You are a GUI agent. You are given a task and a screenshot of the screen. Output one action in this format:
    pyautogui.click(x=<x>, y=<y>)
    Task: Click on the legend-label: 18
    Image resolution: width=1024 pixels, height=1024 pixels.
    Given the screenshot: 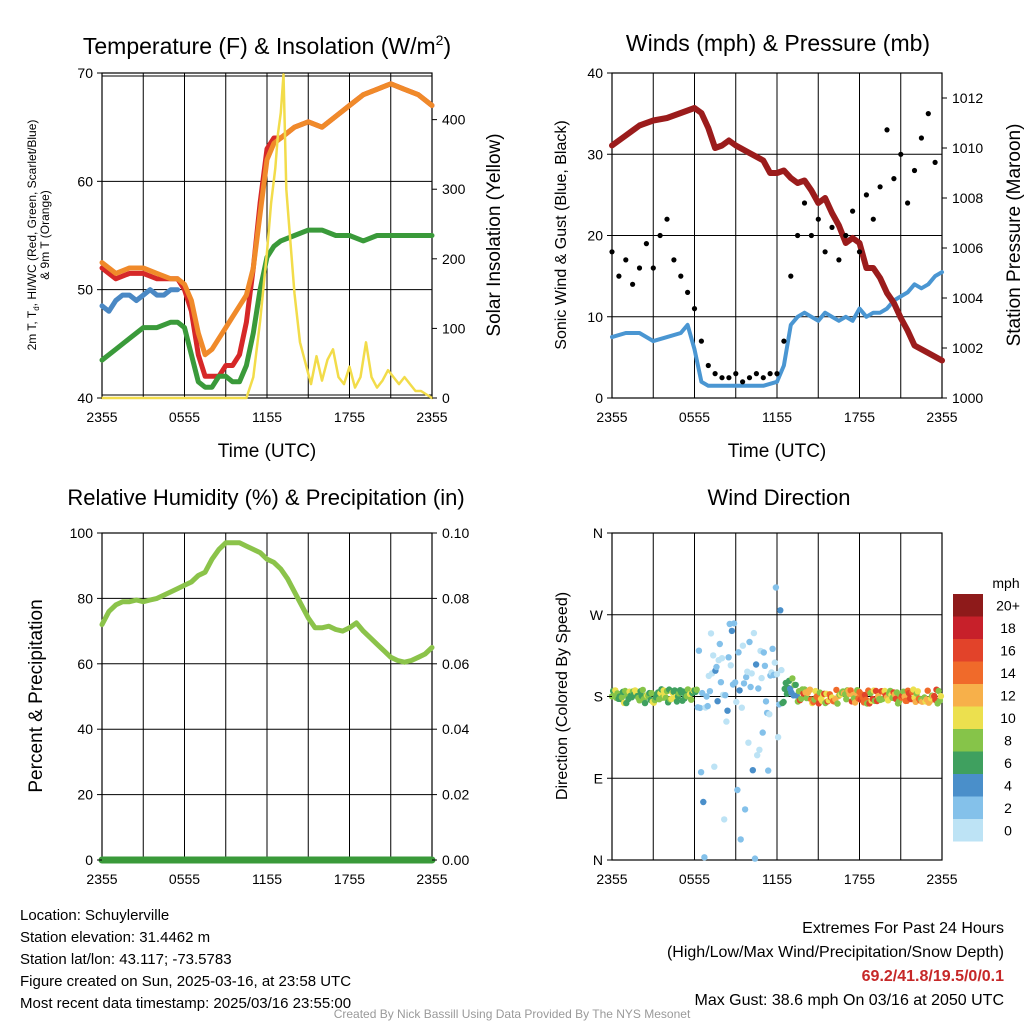 What is the action you would take?
    pyautogui.click(x=1008, y=628)
    